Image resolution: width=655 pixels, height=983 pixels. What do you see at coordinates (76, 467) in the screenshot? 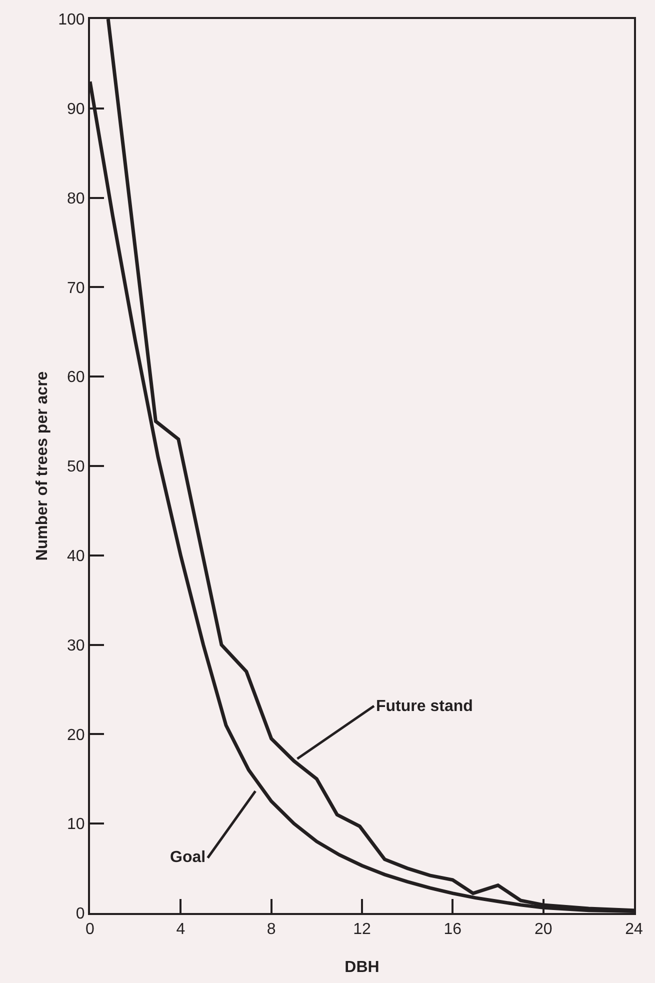
I see `y-tick-label: 50` at bounding box center [76, 467].